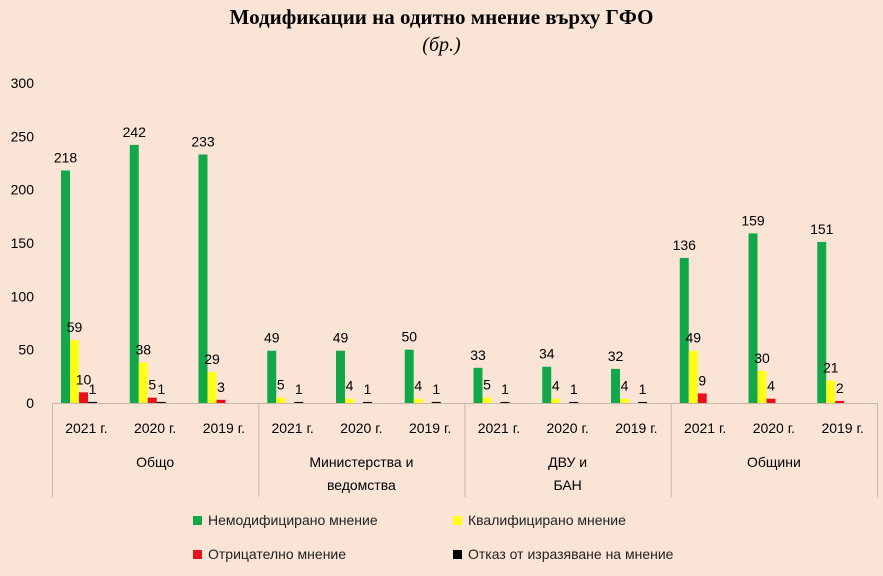 Image resolution: width=883 pixels, height=576 pixels. I want to click on y-tick-label: 150, so click(23, 243).